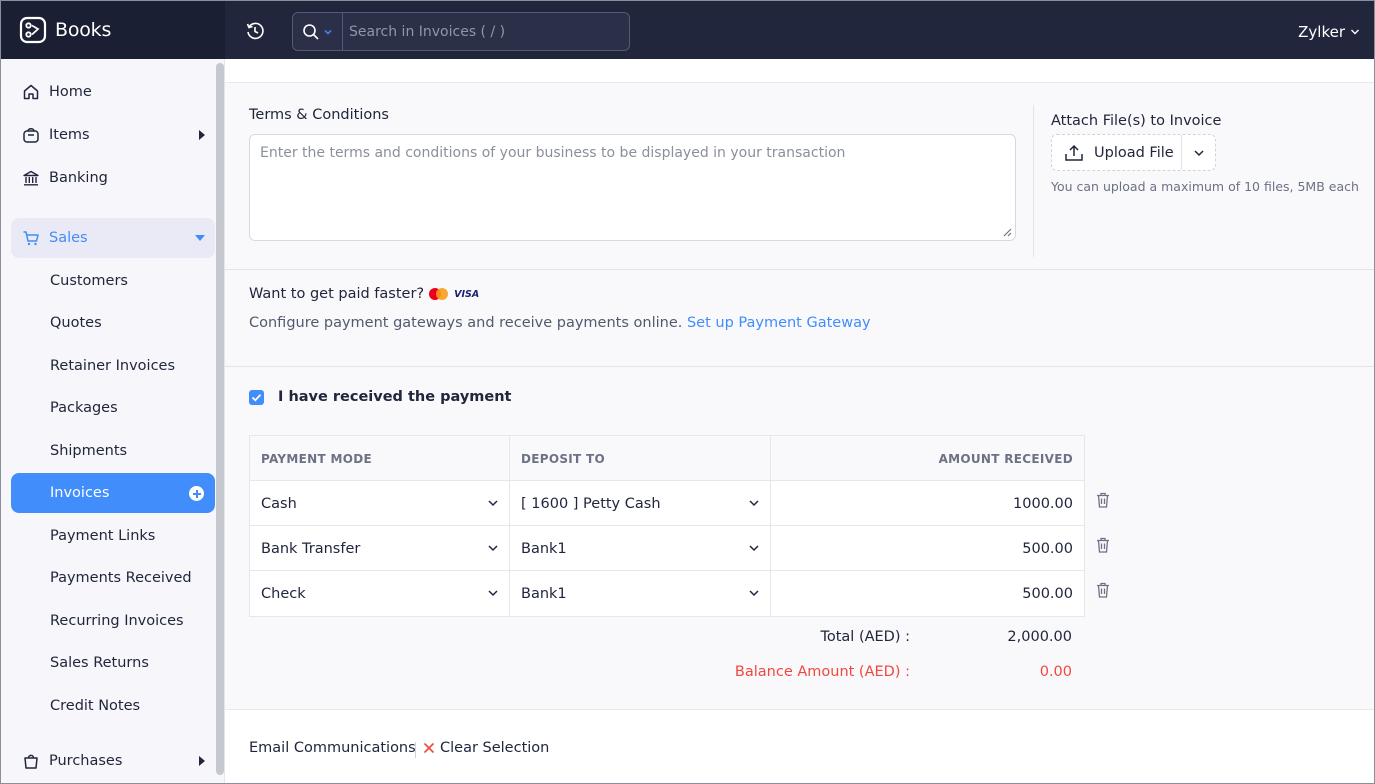  I want to click on close-icon, so click(429, 748).